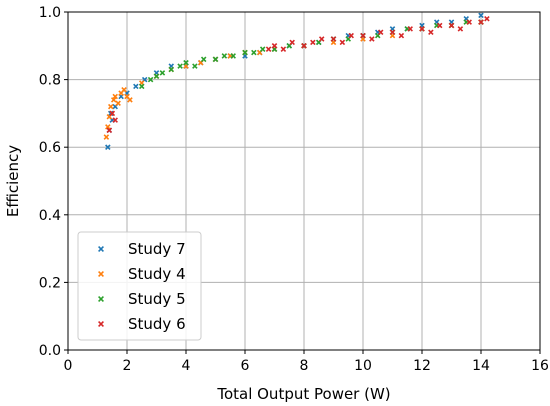 The width and height of the screenshot is (550, 406). Describe the element at coordinates (50, 148) in the screenshot. I see `y-tick-label: 0.6` at that location.